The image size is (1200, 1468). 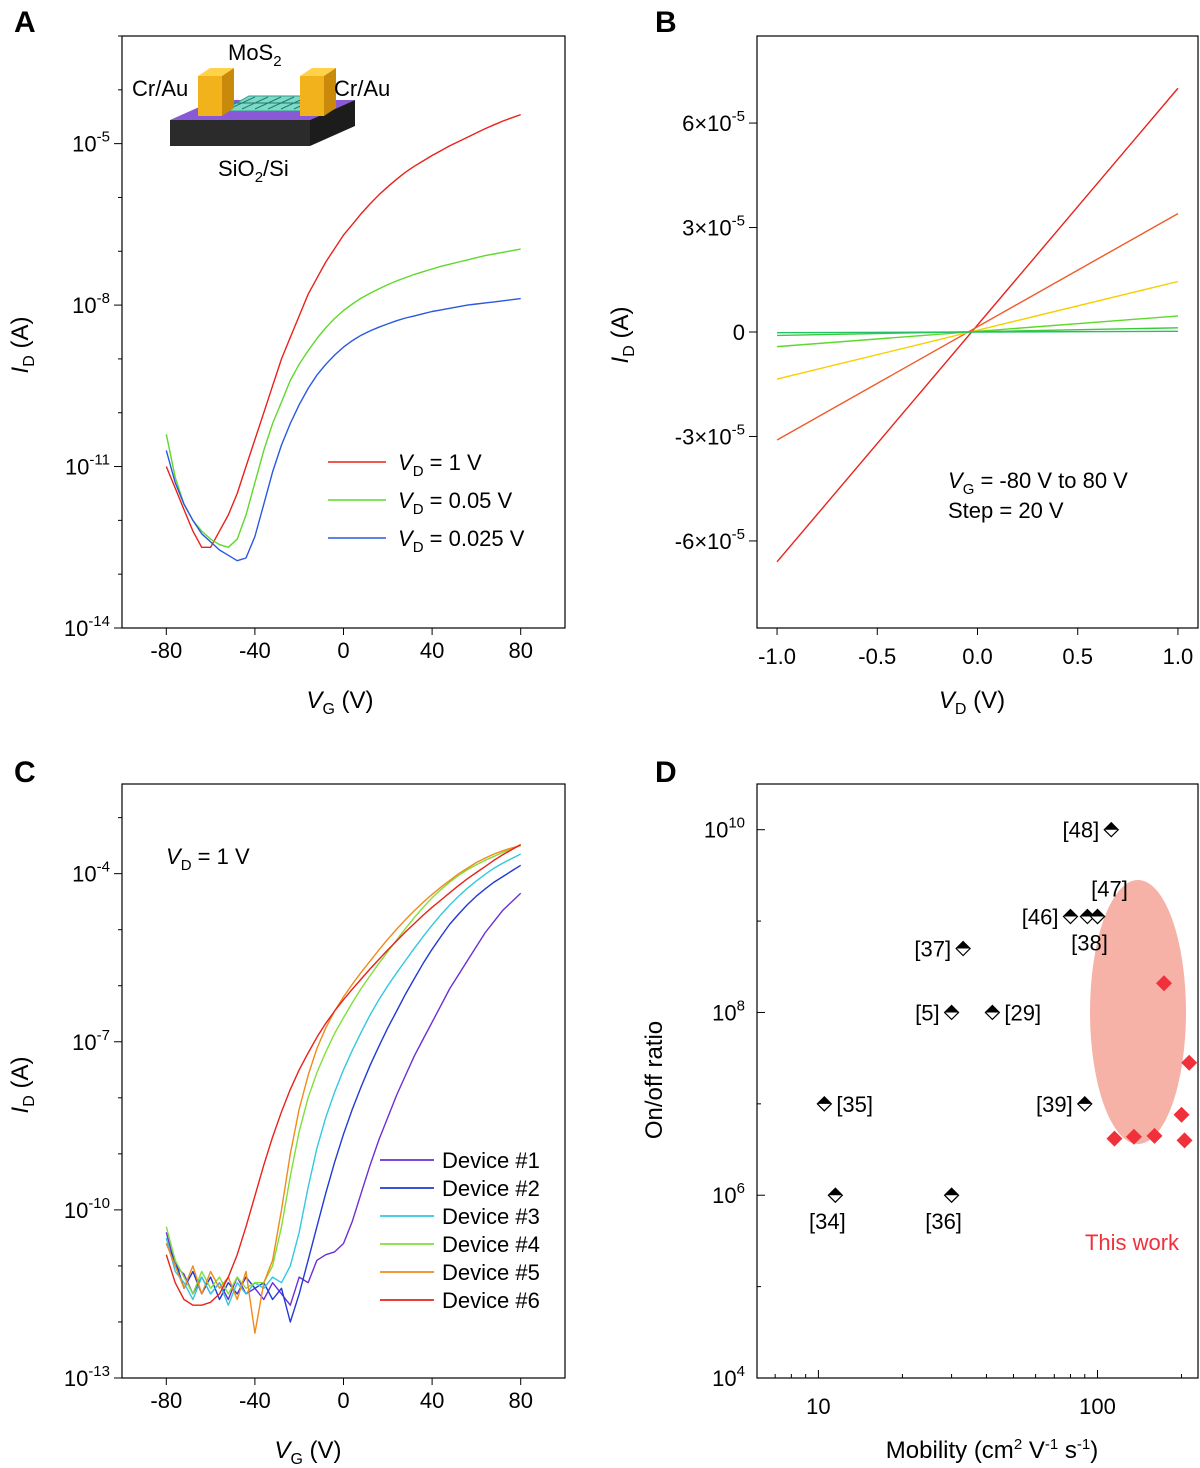 I want to click on panel-b-annotation-line1: VG = -80 V to 80 V, so click(x=1038, y=483).